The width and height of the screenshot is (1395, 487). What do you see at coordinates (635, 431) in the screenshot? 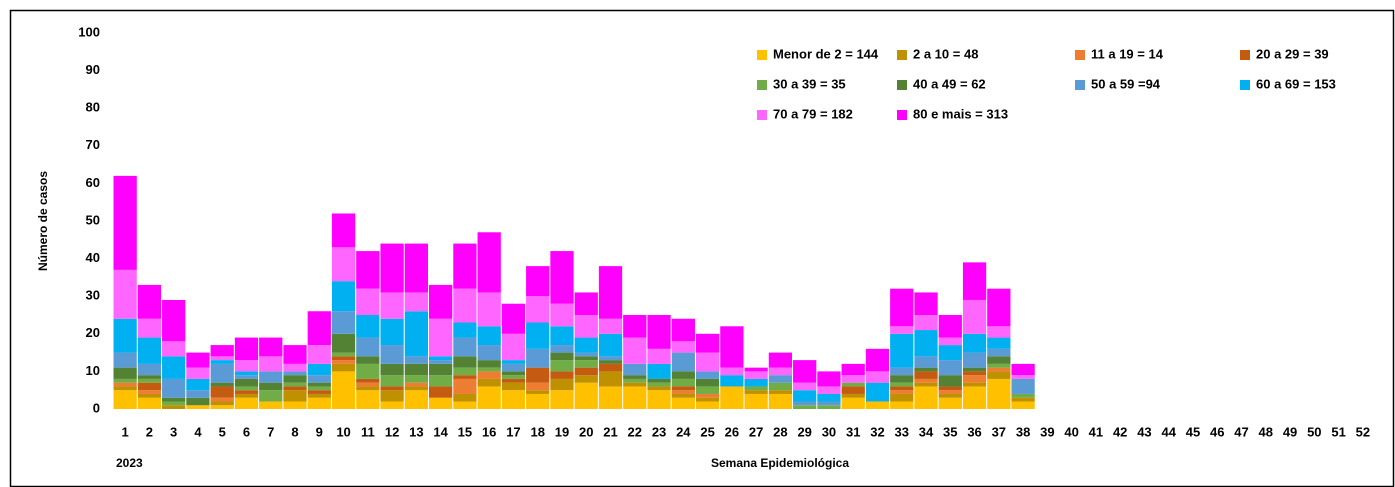
I see `x-tick-label: 22` at bounding box center [635, 431].